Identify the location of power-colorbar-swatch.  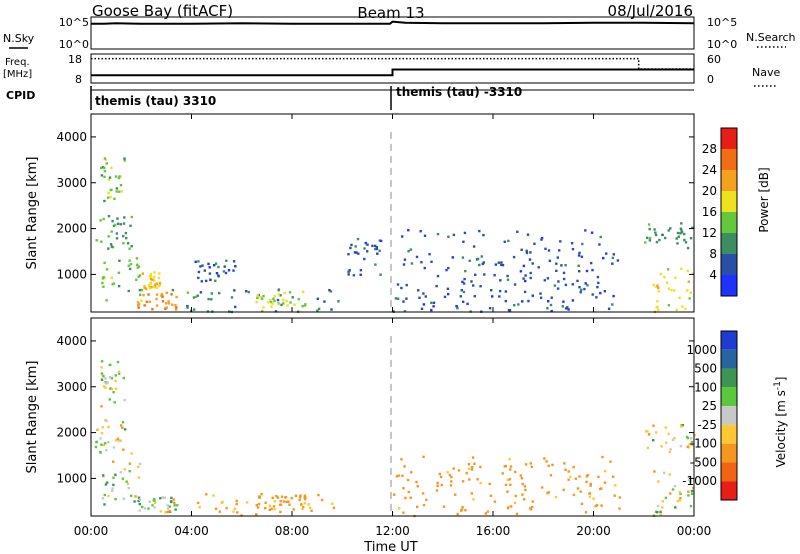
(729, 222).